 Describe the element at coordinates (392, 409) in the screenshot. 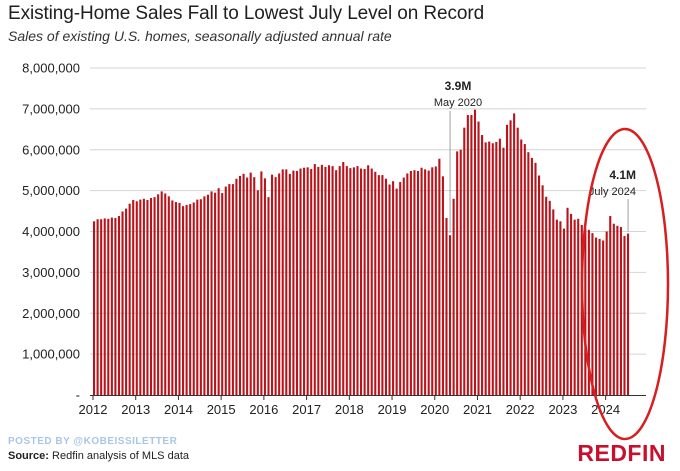

I see `x-tick-label: 2019` at that location.